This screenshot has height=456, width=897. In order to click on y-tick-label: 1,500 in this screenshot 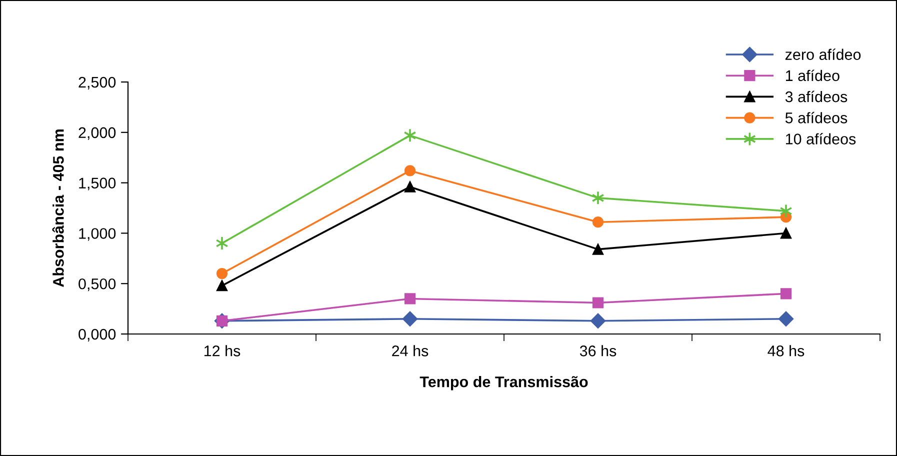, I will do `click(97, 184)`.